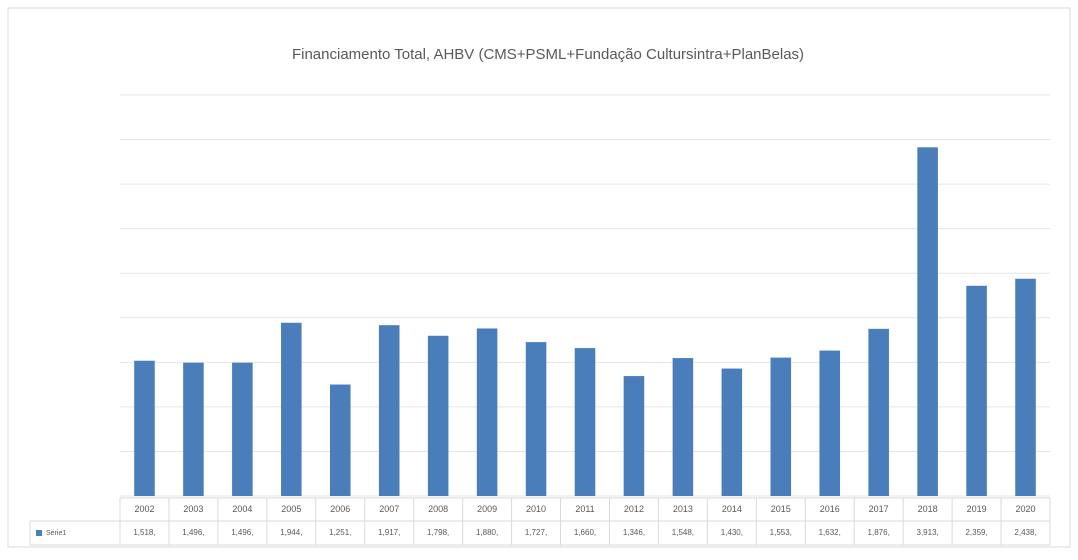 The image size is (1078, 560). I want to click on data-label: 2,359,, so click(976, 532).